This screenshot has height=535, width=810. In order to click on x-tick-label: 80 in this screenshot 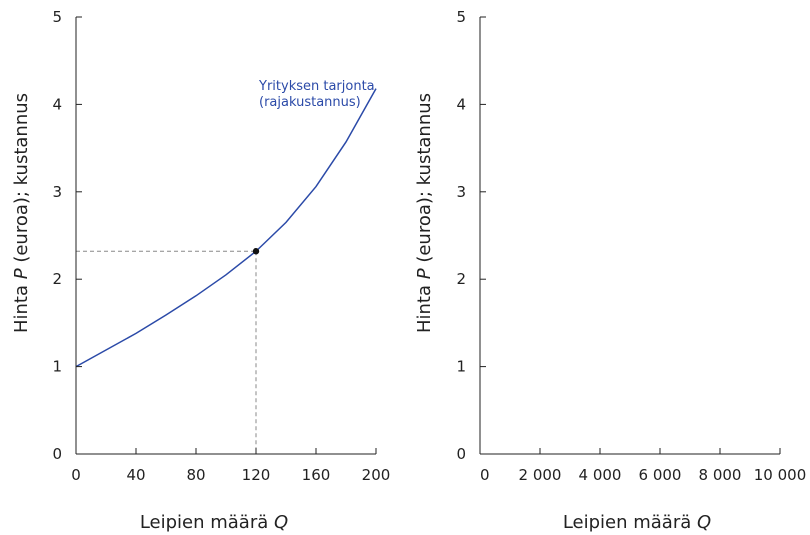, I will do `click(195, 475)`.